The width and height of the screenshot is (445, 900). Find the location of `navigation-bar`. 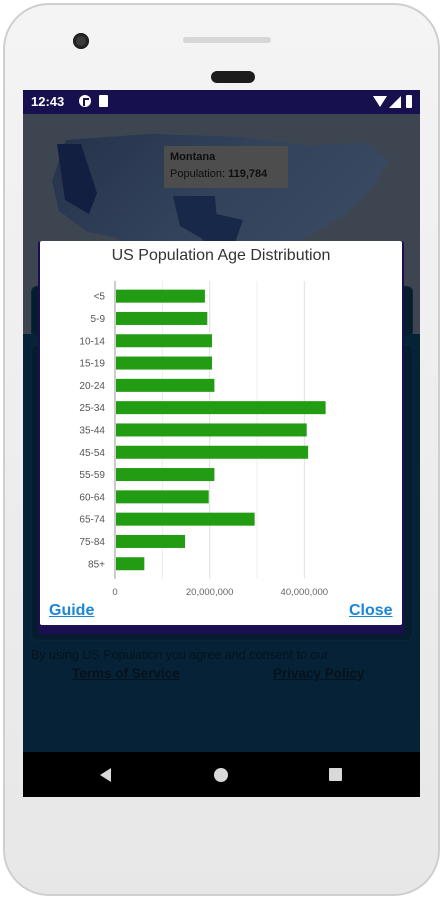

navigation-bar is located at coordinates (221, 774).